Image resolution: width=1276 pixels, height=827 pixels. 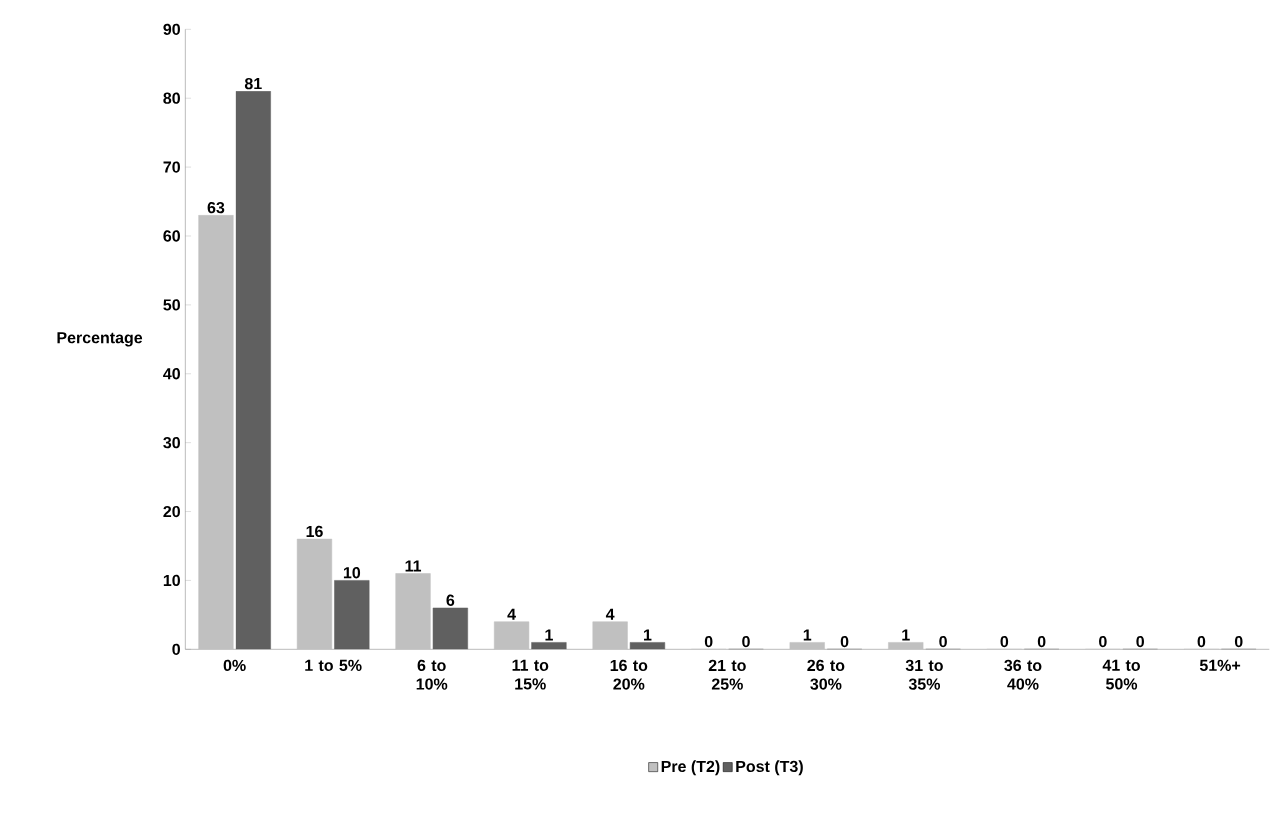 What do you see at coordinates (216, 208) in the screenshot?
I see `data-label: 63` at bounding box center [216, 208].